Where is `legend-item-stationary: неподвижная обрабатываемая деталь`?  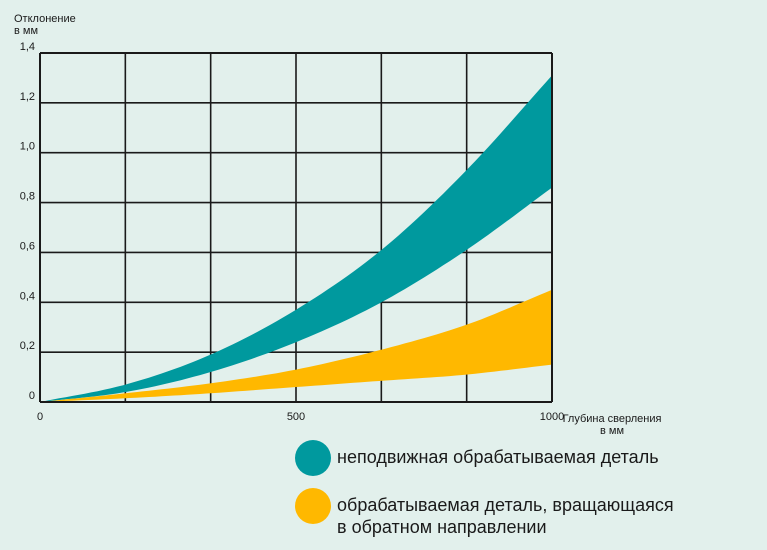 legend-item-stationary: неподвижная обрабатываемая деталь is located at coordinates (530, 458).